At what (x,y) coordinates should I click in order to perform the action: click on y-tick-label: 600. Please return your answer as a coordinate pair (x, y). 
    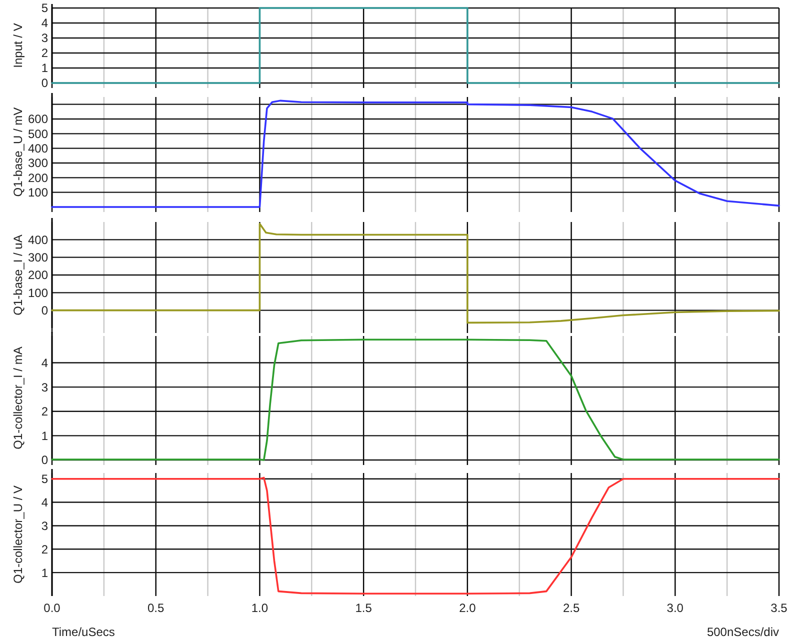
    Looking at the image, I should click on (38, 119).